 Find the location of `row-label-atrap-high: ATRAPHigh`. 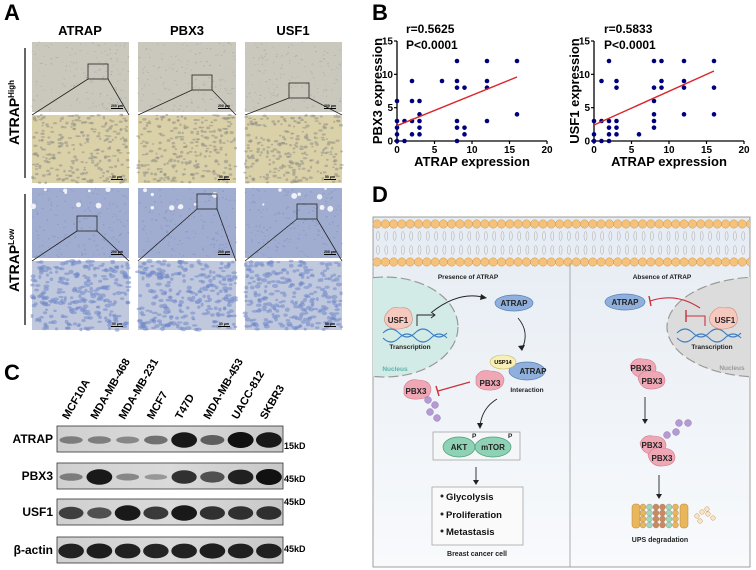

row-label-atrap-high: ATRAPHigh is located at coordinates (14, 112).